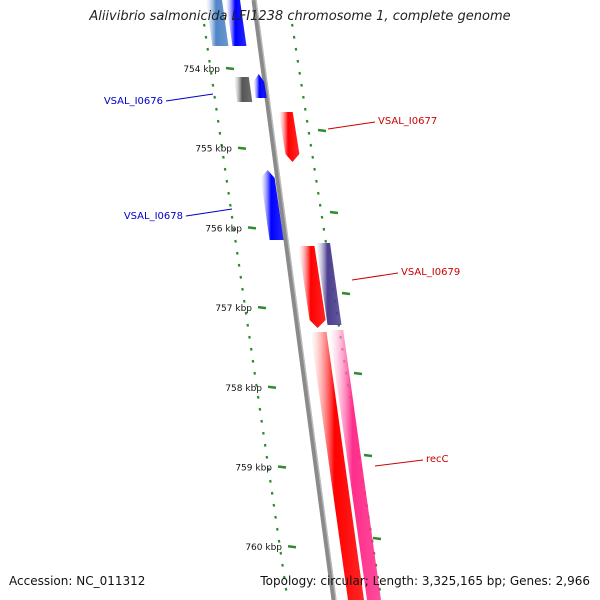 This screenshot has height=600, width=600. What do you see at coordinates (263, 548) in the screenshot?
I see `scale-label: 760 kbp` at bounding box center [263, 548].